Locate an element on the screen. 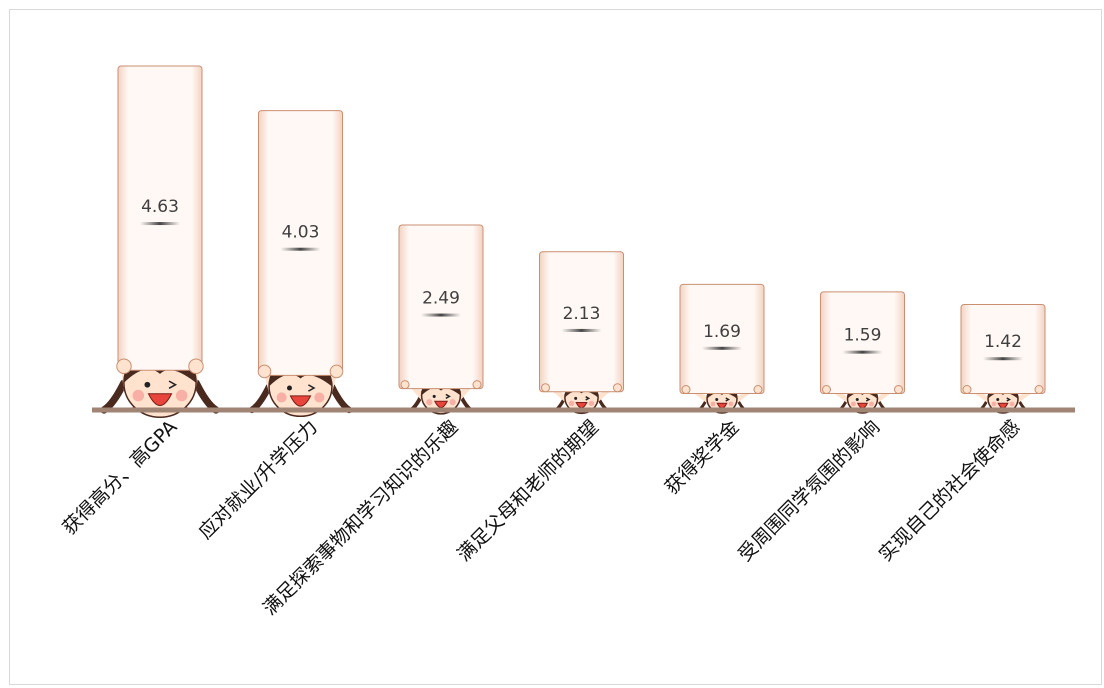 The image size is (1104, 688). x-tick-label-7: 实现自己的社会使命感 is located at coordinates (950, 491).